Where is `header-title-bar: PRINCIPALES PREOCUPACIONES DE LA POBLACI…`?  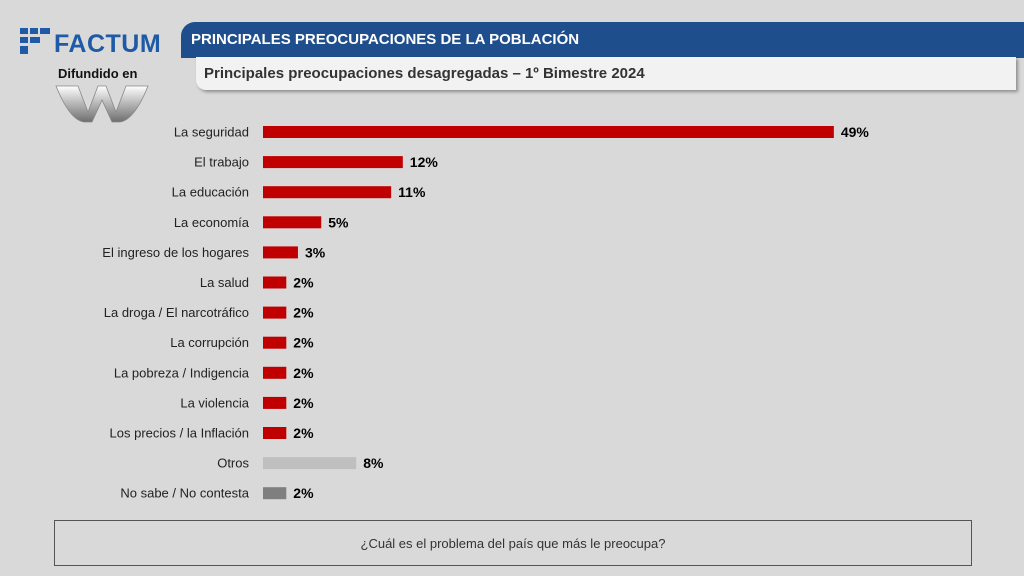
header-title-bar: PRINCIPALES PREOCUPACIONES DE LA POBLACI… is located at coordinates (602, 40).